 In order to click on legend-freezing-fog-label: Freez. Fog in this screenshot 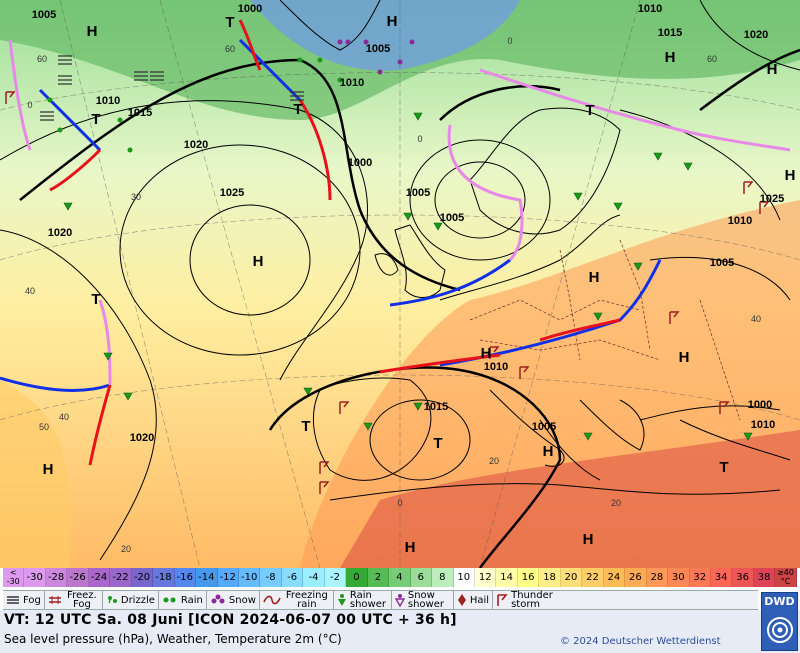, I will do `click(82, 600)`.